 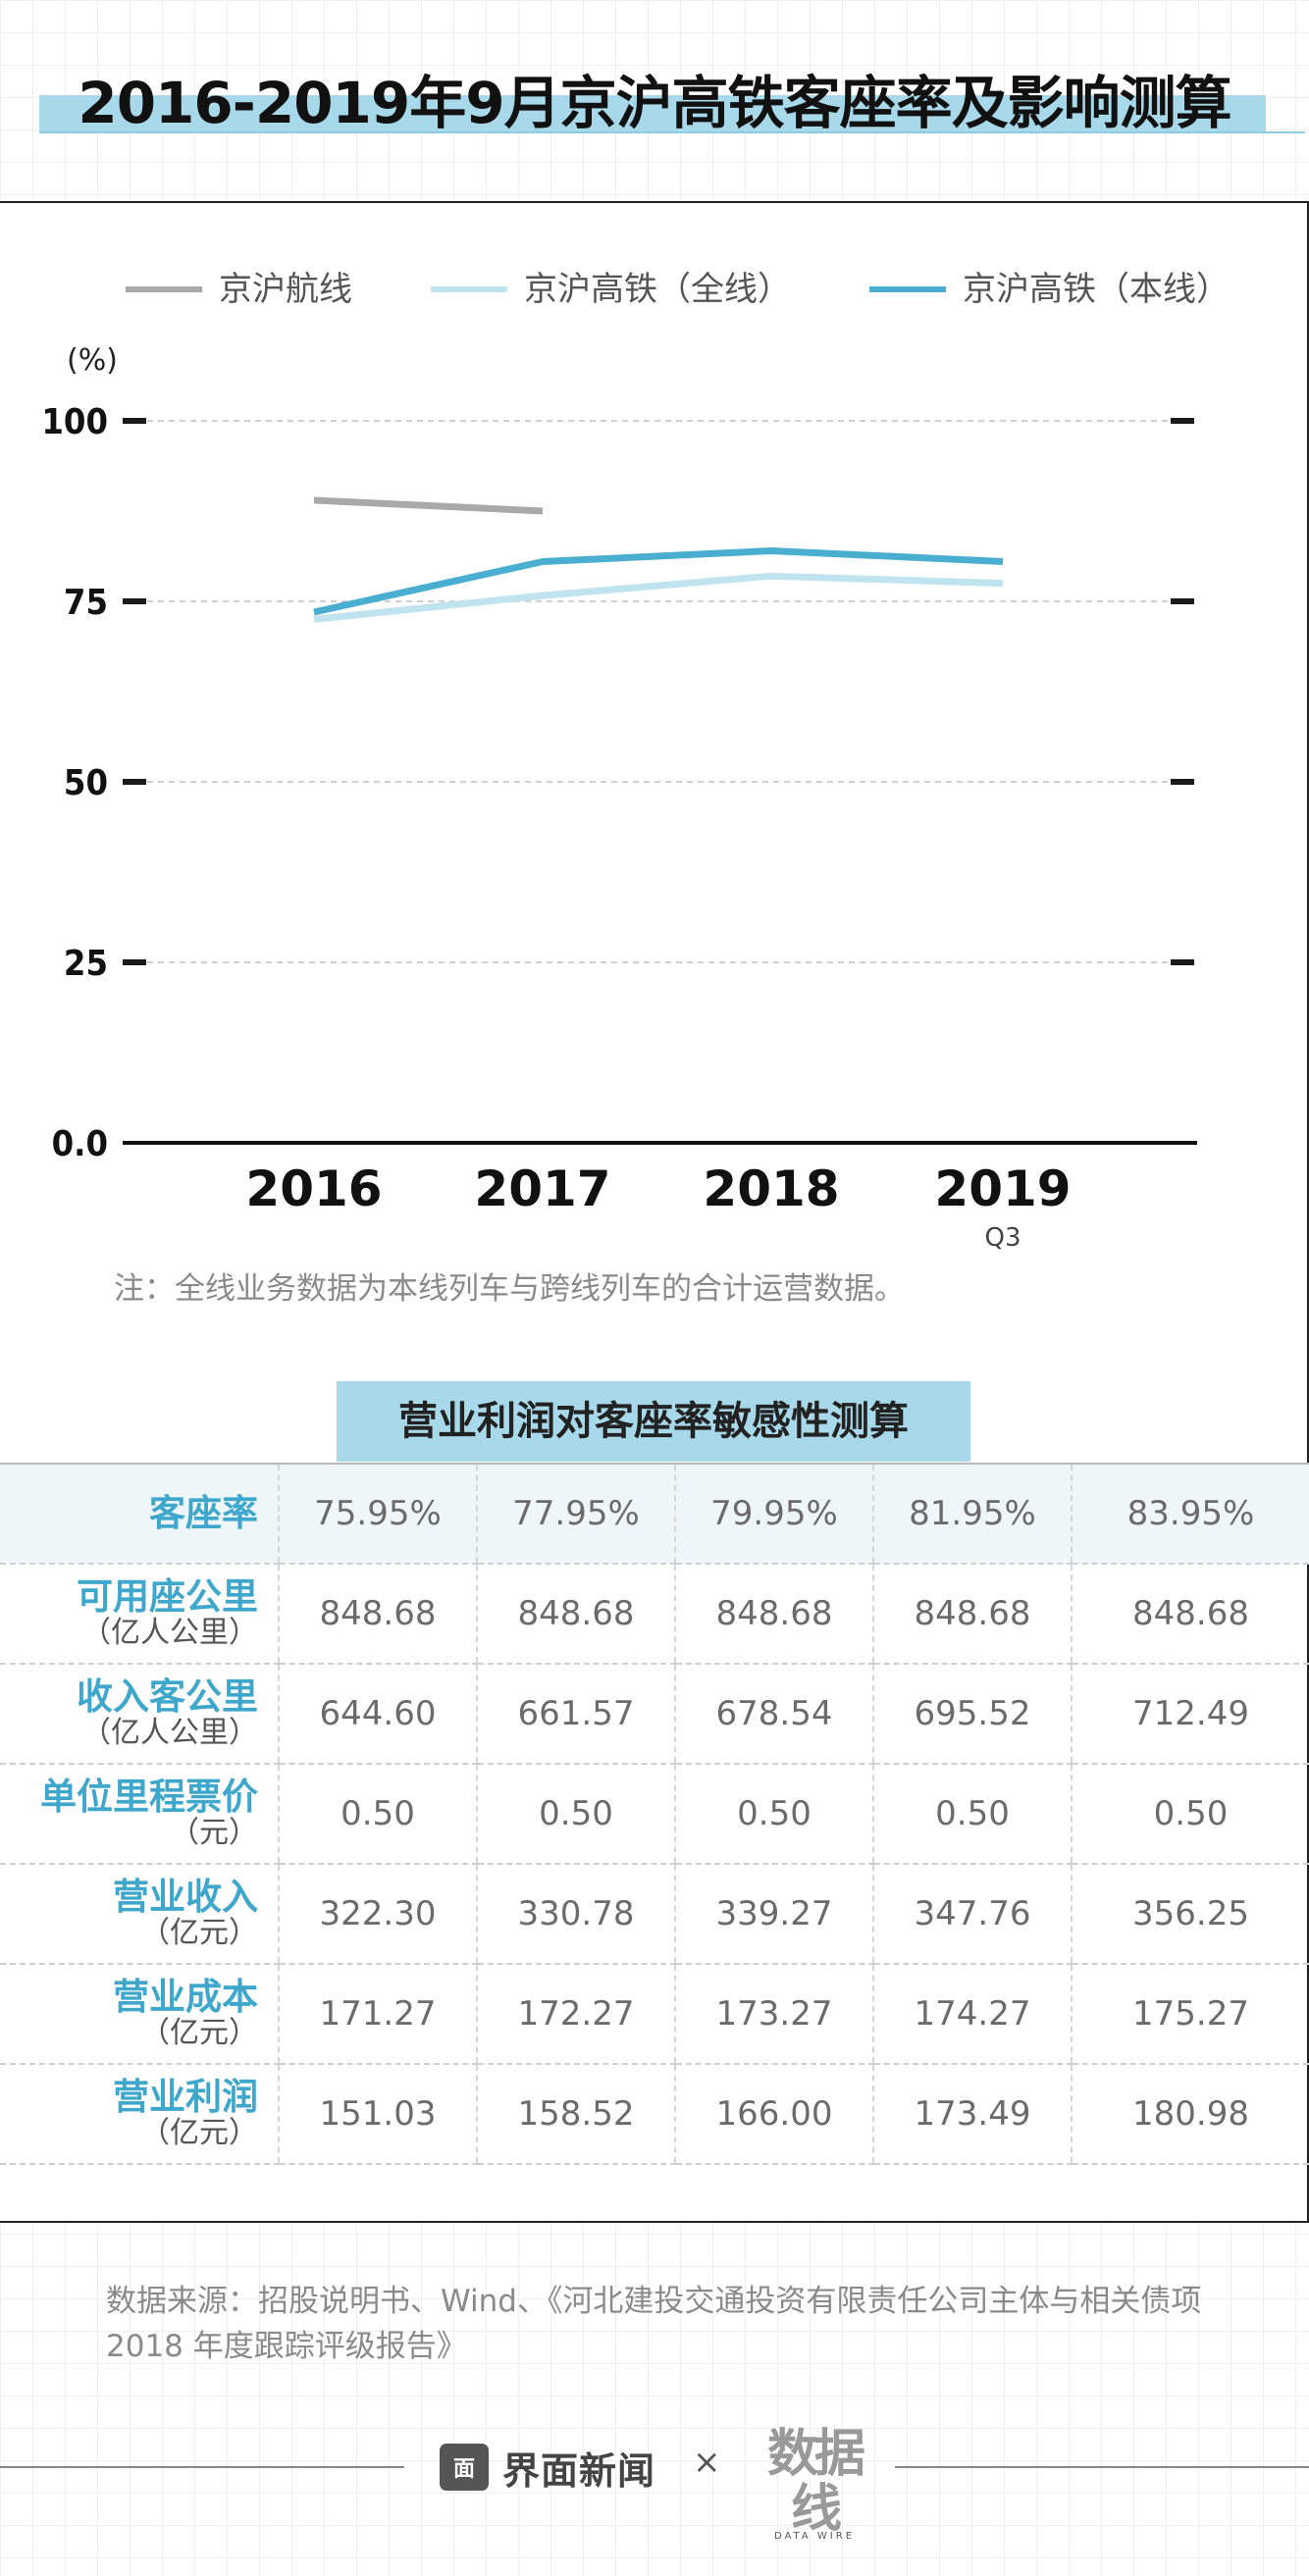 I want to click on table-cell: 158.52, so click(x=575, y=2114).